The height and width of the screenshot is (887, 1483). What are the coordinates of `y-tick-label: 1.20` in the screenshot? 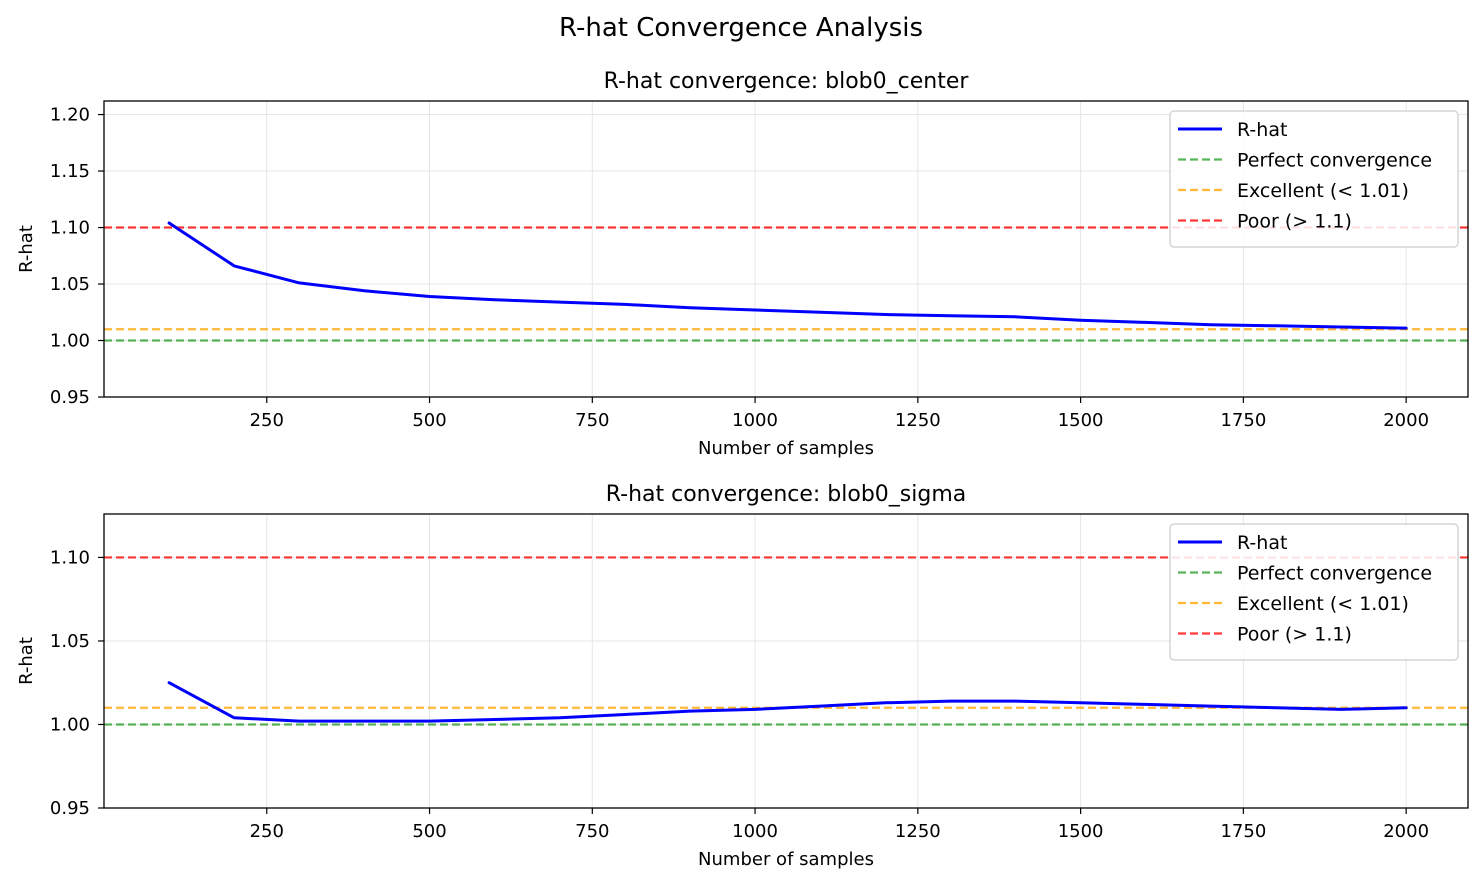 It's located at (70, 115).